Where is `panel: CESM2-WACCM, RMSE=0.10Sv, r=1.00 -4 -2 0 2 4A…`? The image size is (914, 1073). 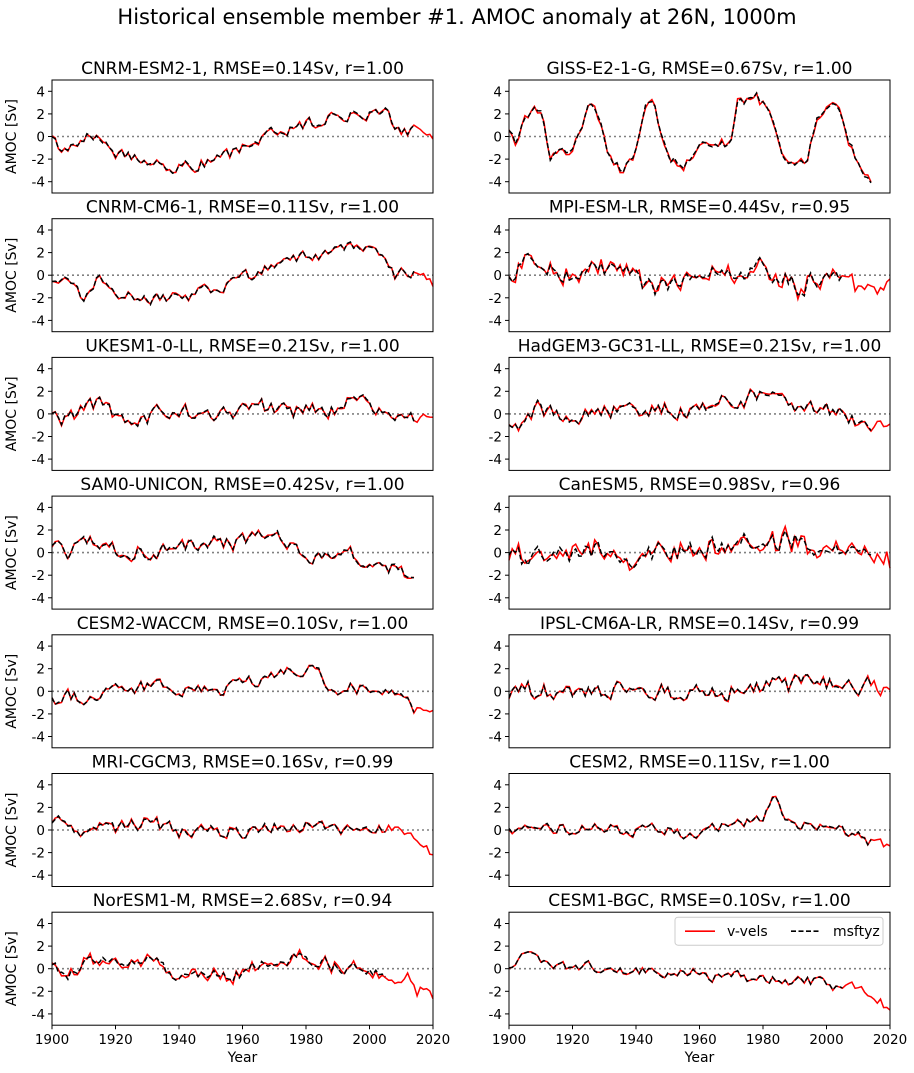
panel: CESM2-WACCM, RMSE=0.10Sv, r=1.00 -4 -2 0 2 4A… is located at coordinates (219, 681).